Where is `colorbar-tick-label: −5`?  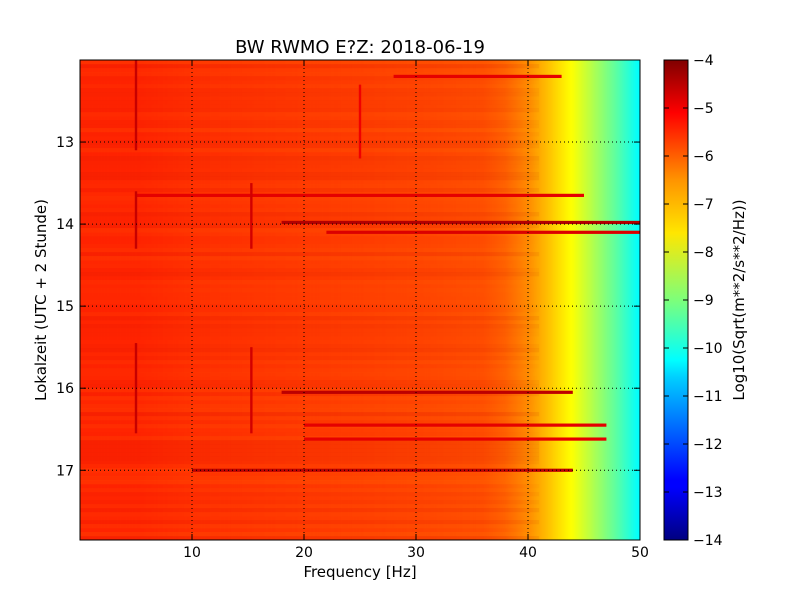
colorbar-tick-label: −5 is located at coordinates (703, 109).